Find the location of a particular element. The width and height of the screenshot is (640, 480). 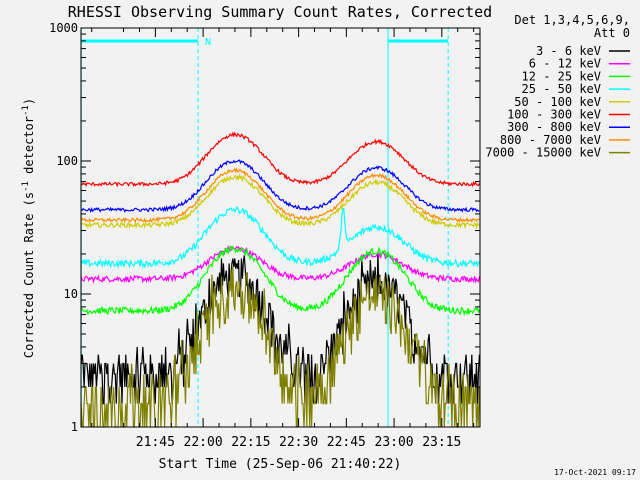

legend-label-1: 6 - 12 keV is located at coordinates (565, 64).